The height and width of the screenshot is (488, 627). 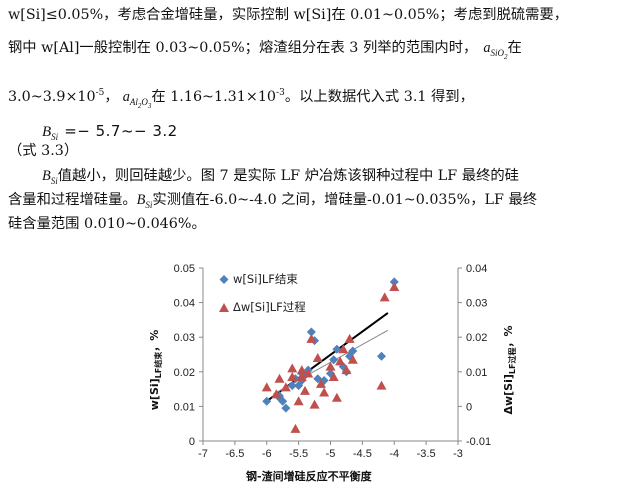 I want to click on x-tick-label: -4.5, so click(x=362, y=454).